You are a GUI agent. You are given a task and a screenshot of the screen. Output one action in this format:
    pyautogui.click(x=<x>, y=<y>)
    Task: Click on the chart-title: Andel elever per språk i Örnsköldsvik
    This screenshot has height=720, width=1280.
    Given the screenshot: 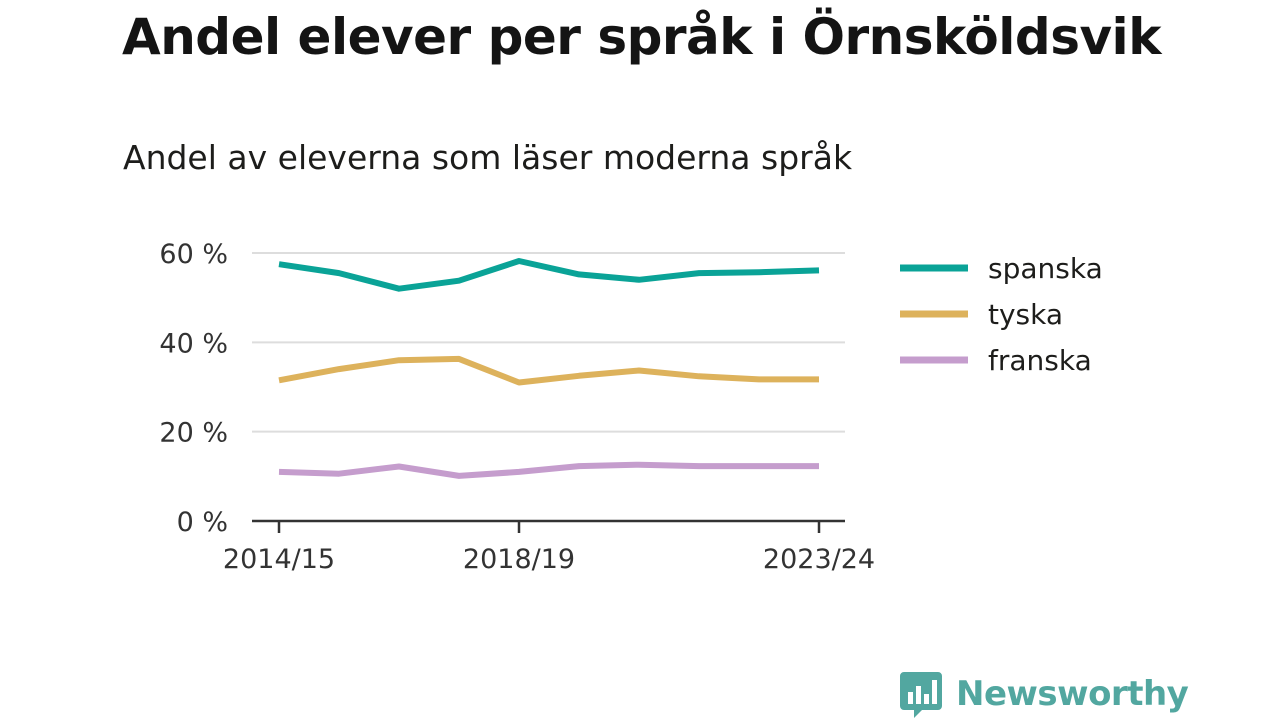 What is the action you would take?
    pyautogui.click(x=641, y=37)
    